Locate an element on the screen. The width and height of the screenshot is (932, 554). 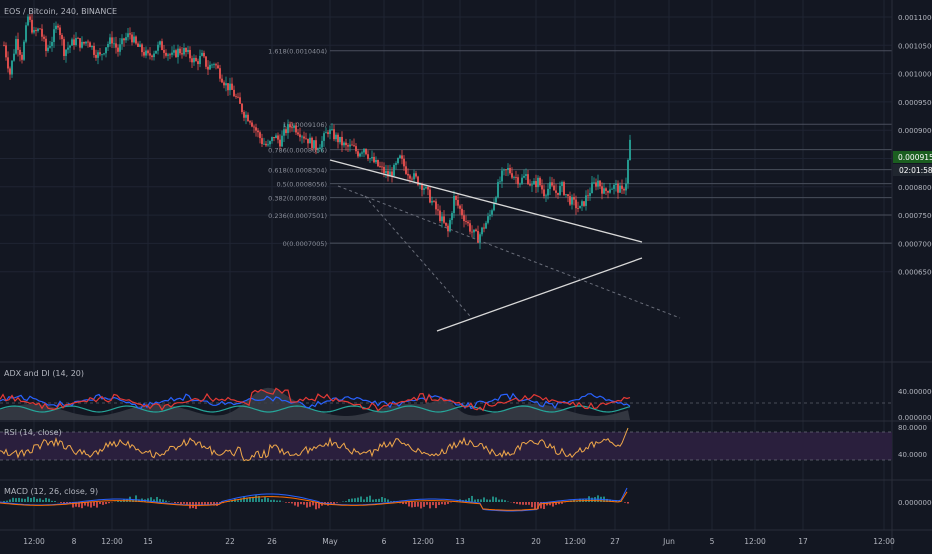
fib-level-label: 0.618(0.0008304) is located at coordinates (297, 171).